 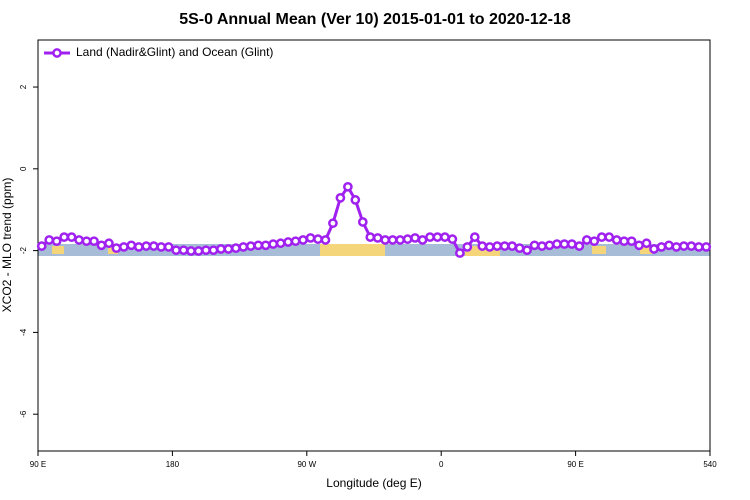 I want to click on x-tick-label: 540, so click(x=710, y=464).